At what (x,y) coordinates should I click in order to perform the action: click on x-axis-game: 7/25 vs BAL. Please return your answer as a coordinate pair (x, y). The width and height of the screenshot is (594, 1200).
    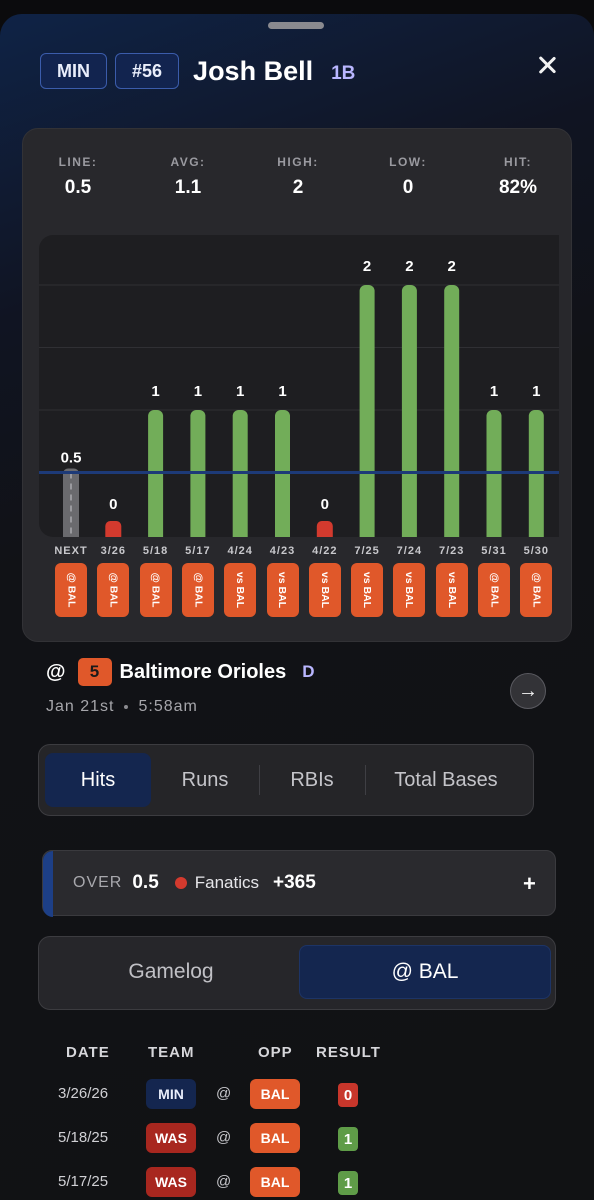
    Looking at the image, I should click on (367, 581).